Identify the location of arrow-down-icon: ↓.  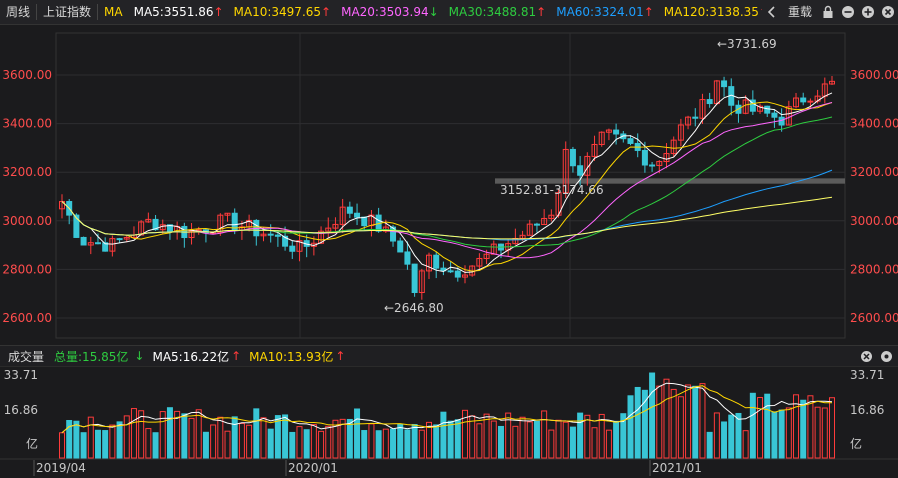
(433, 12).